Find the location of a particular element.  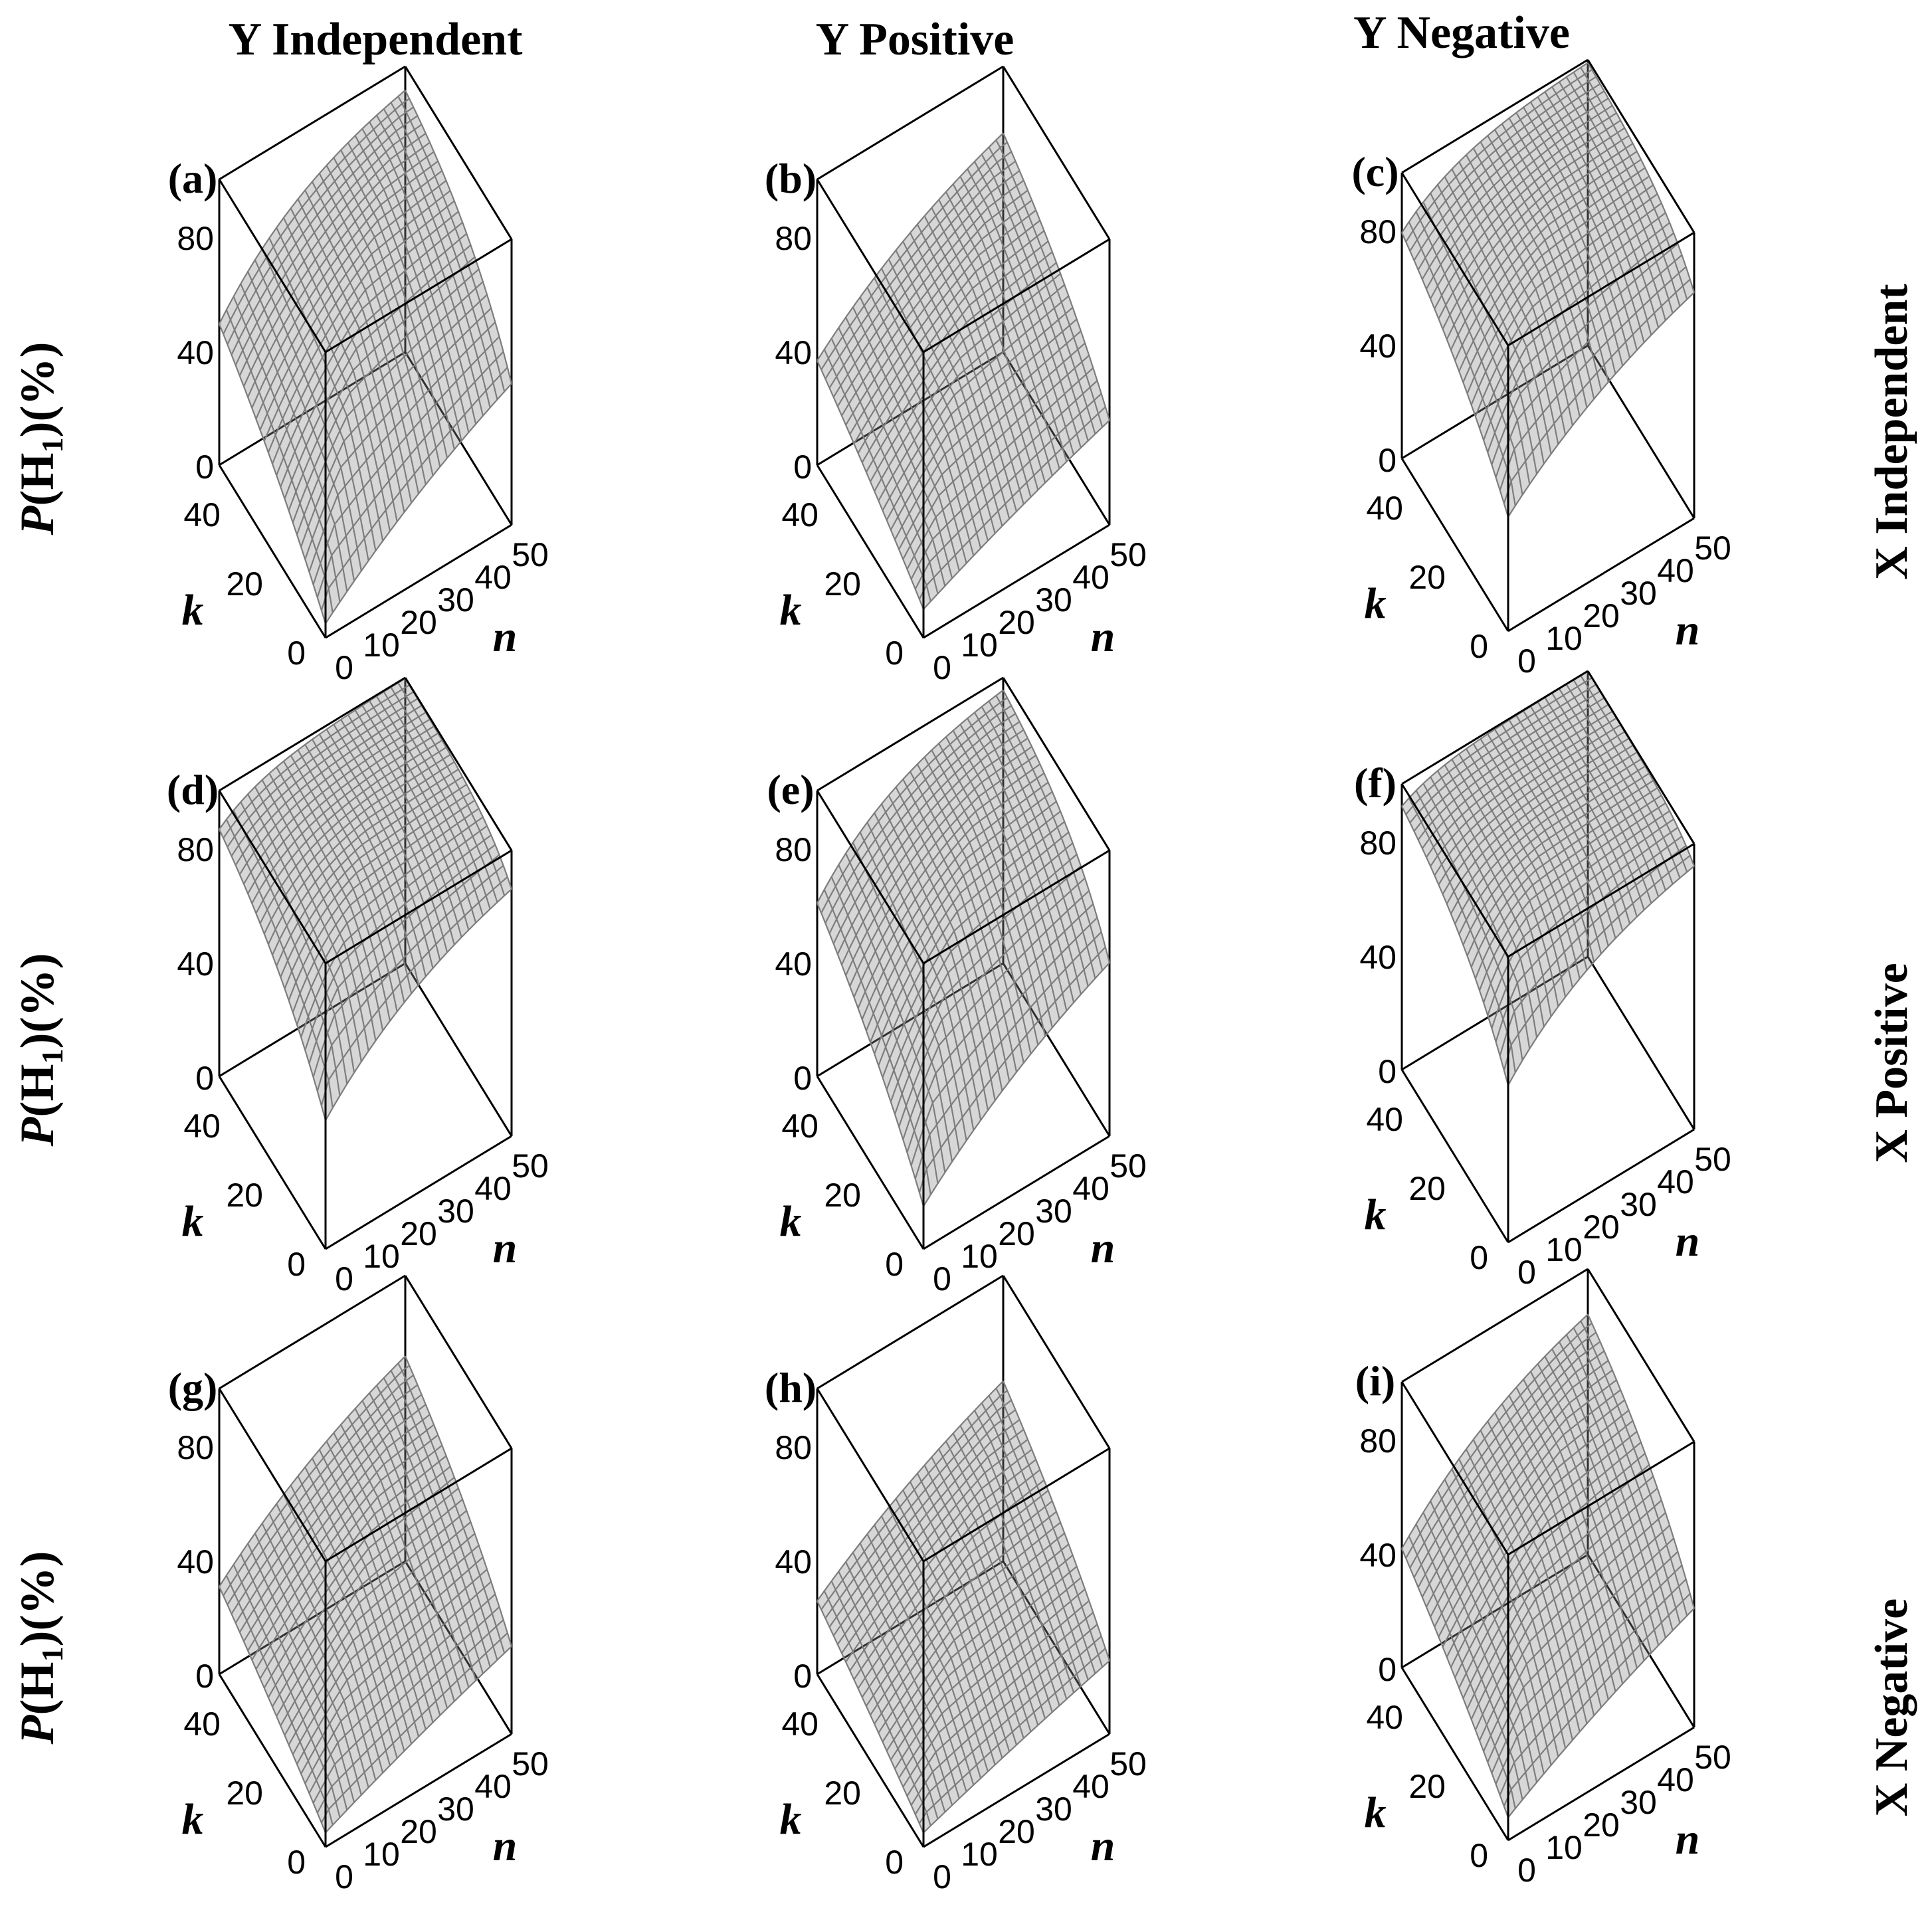

column-header-y-independent: Y Independent is located at coordinates (376, 39).